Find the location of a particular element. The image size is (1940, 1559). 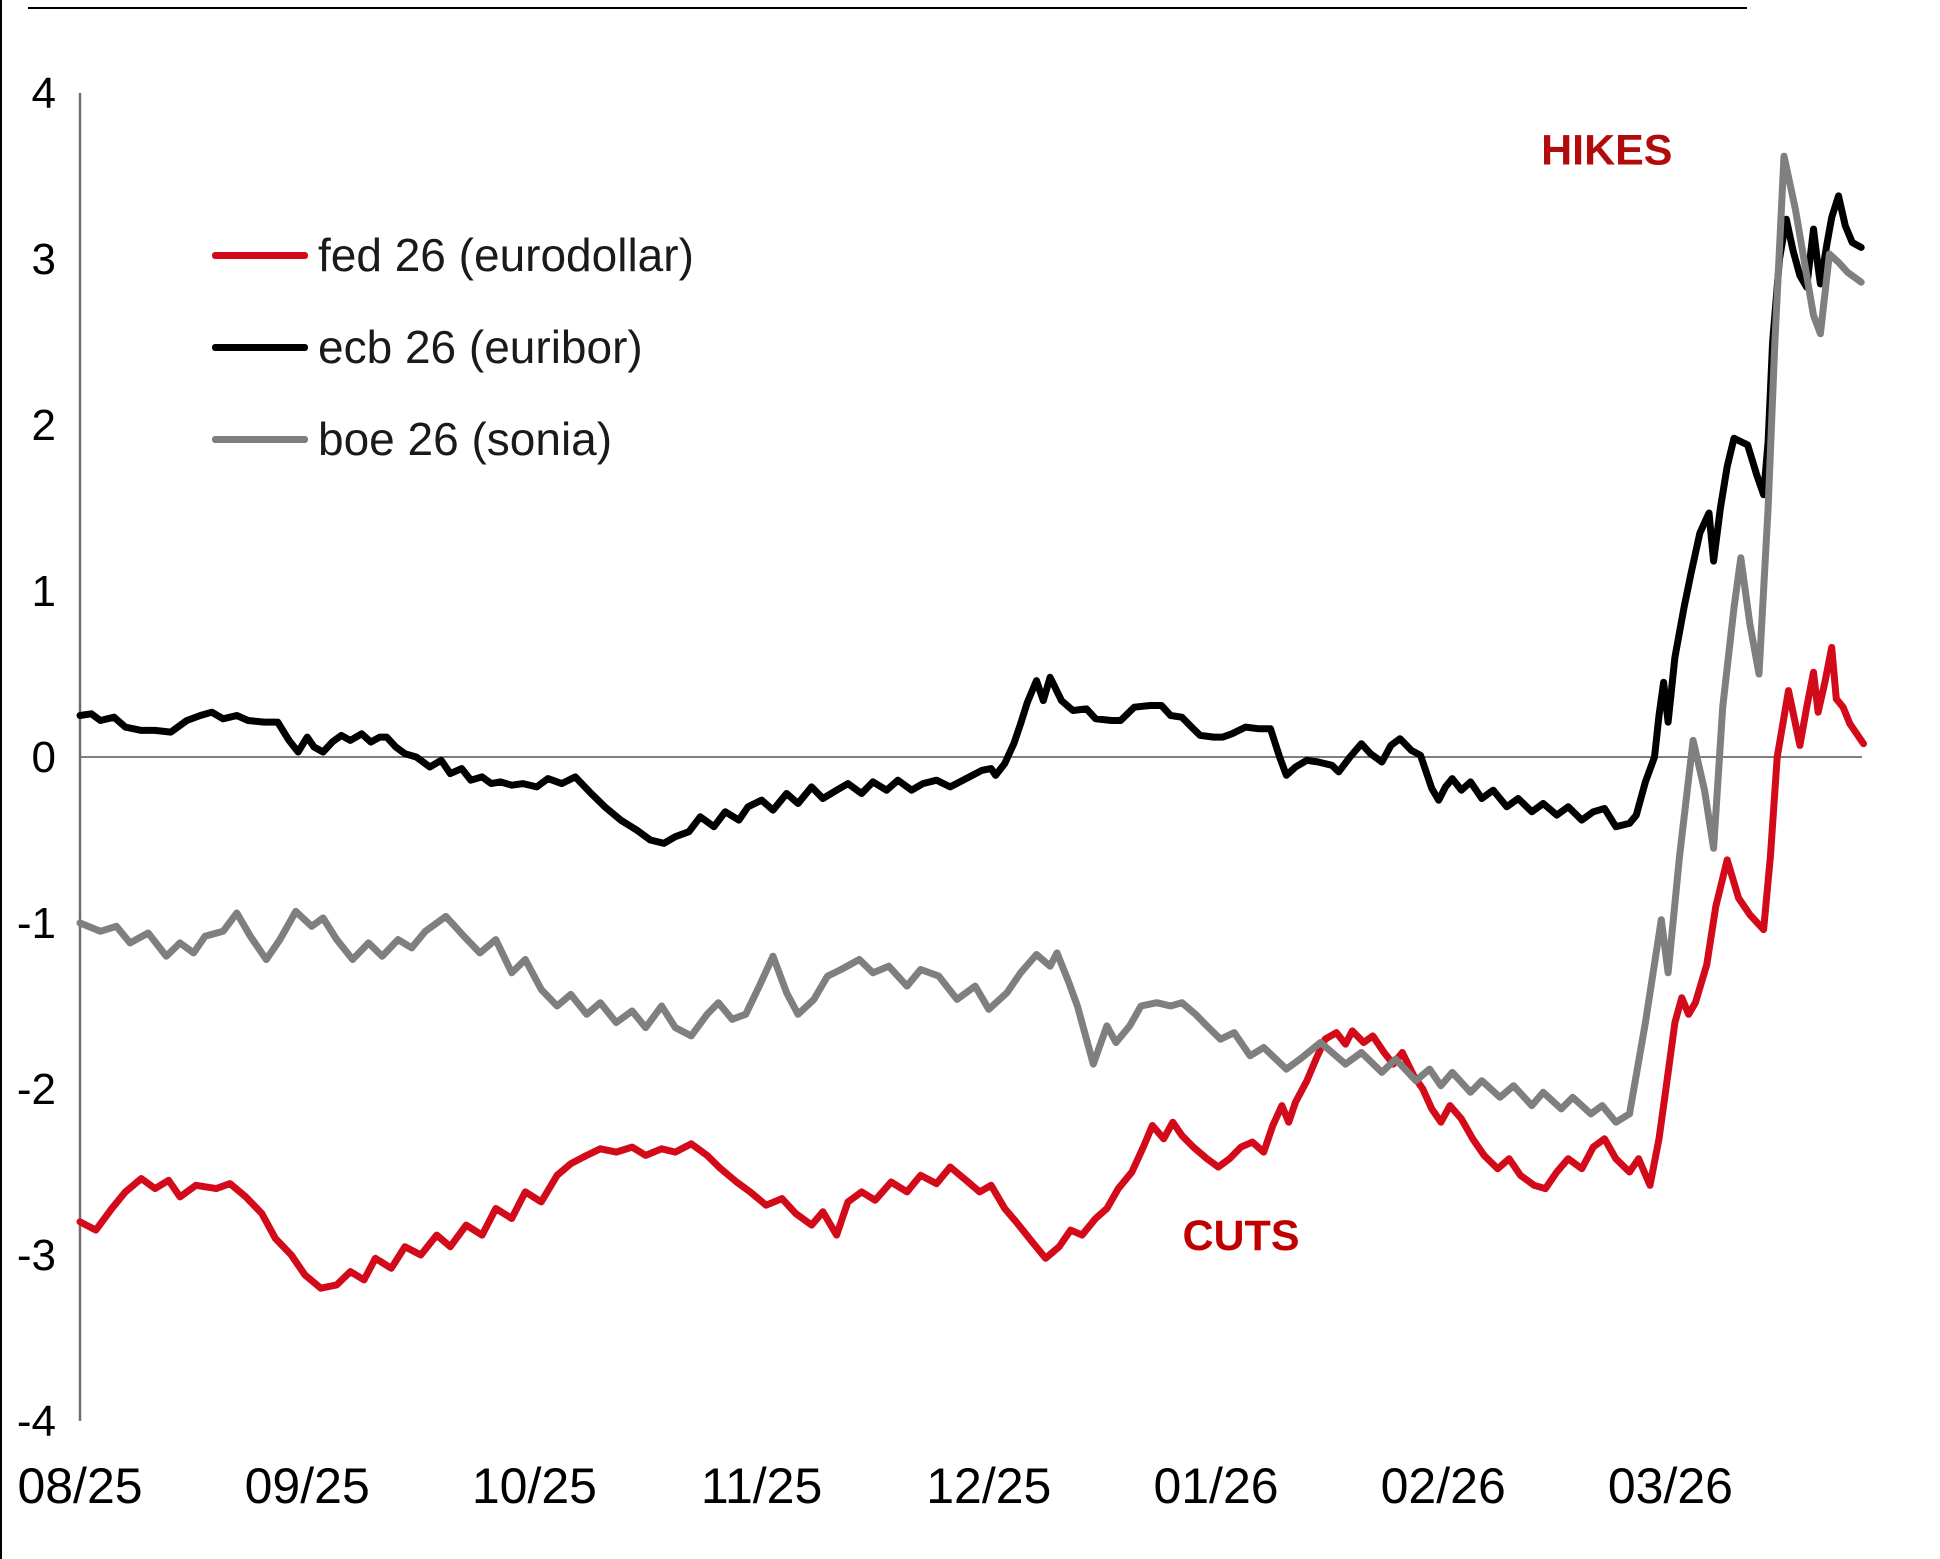

y-tick-label: 2 is located at coordinates (44, 425).